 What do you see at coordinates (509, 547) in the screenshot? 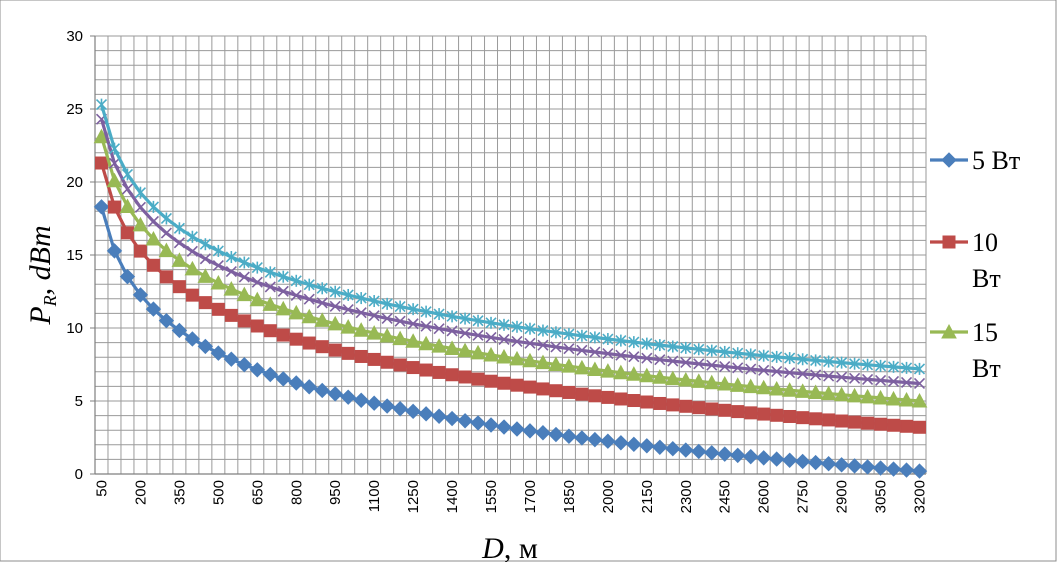
I see `x-axis-title: D, м` at bounding box center [509, 547].